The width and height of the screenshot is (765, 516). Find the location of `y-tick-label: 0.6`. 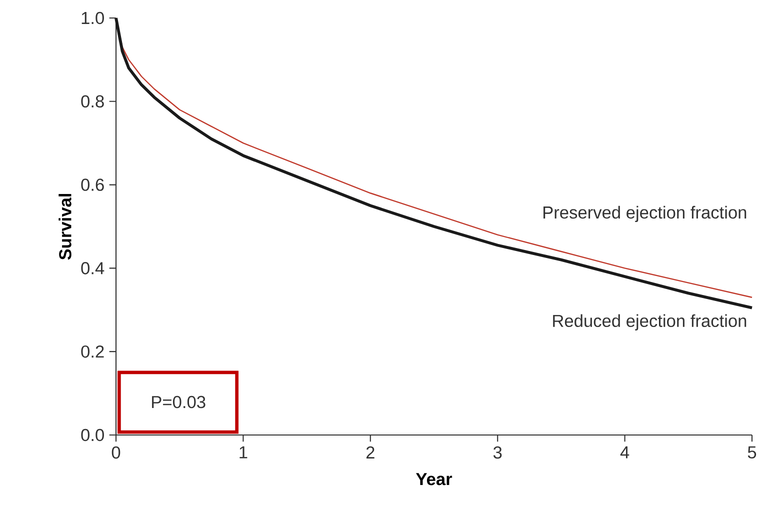

y-tick-label: 0.6 is located at coordinates (92, 184).